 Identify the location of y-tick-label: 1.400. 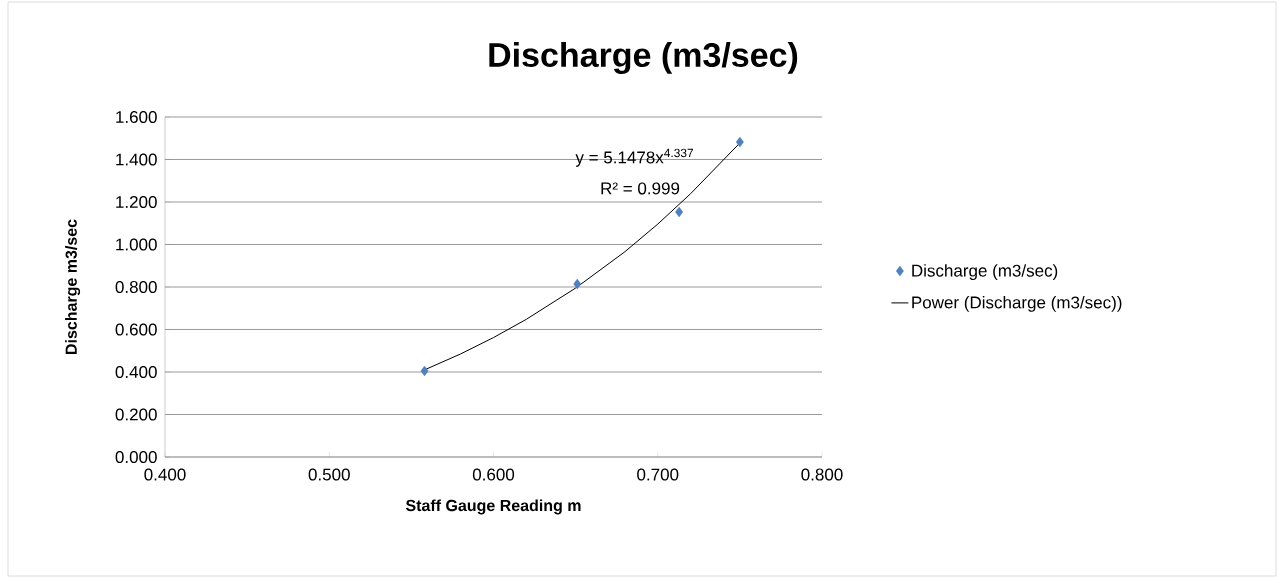
(136, 159).